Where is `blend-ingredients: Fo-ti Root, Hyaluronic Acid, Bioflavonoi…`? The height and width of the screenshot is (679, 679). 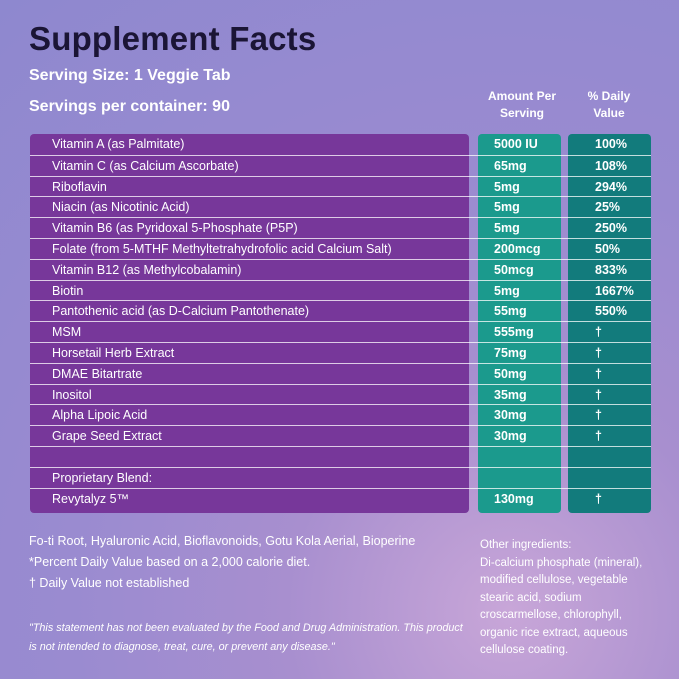
blend-ingredients: Fo-ti Root, Hyaluronic Acid, Bioflavonoi… is located at coordinates (222, 541).